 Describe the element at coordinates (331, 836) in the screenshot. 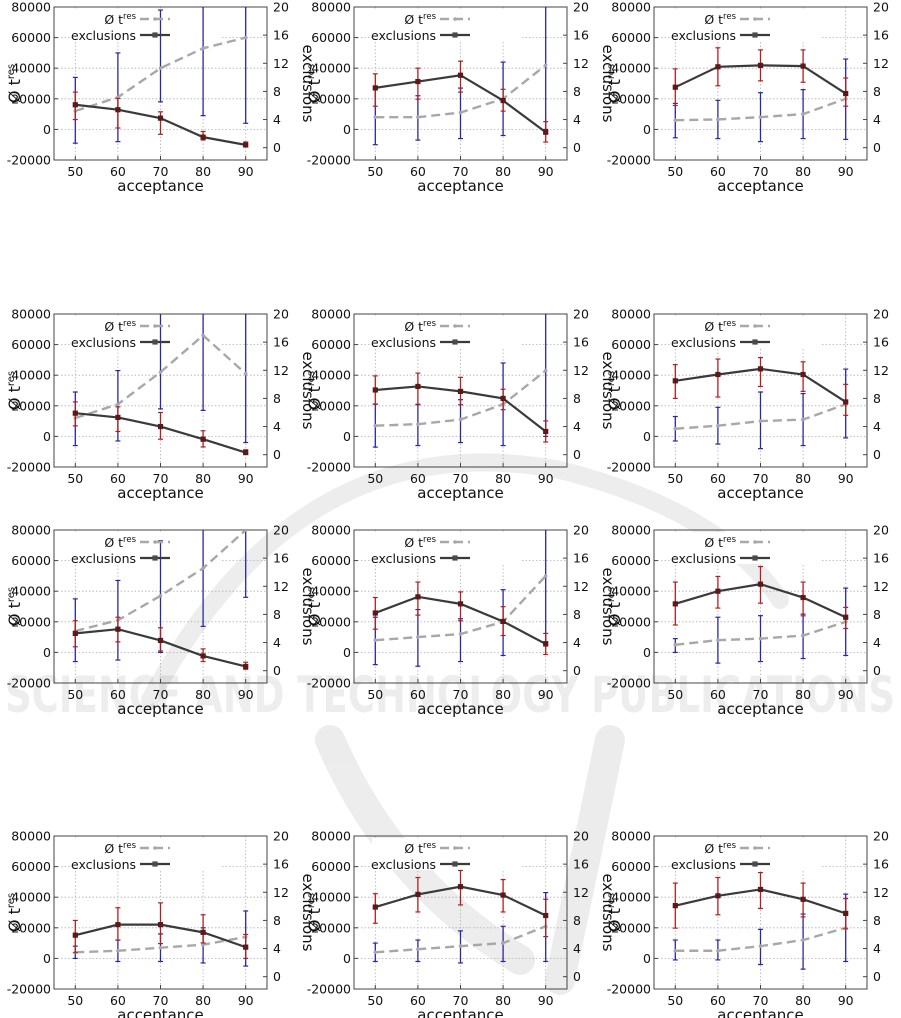

I see `y-tick-label: 80000` at that location.